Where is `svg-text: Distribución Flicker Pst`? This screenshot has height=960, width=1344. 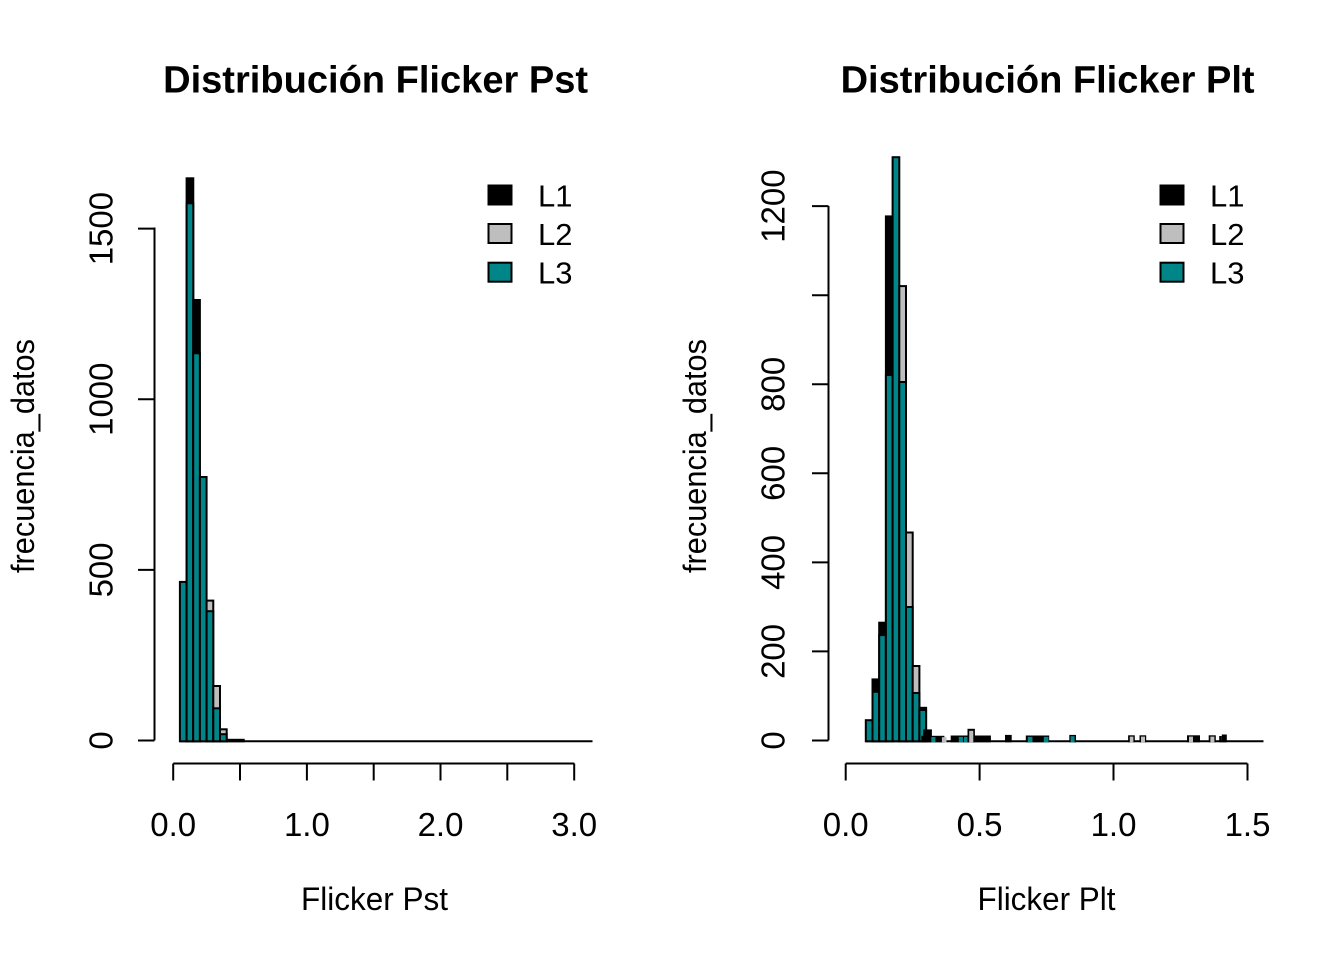 svg-text: Distribución Flicker Pst is located at coordinates (375, 81).